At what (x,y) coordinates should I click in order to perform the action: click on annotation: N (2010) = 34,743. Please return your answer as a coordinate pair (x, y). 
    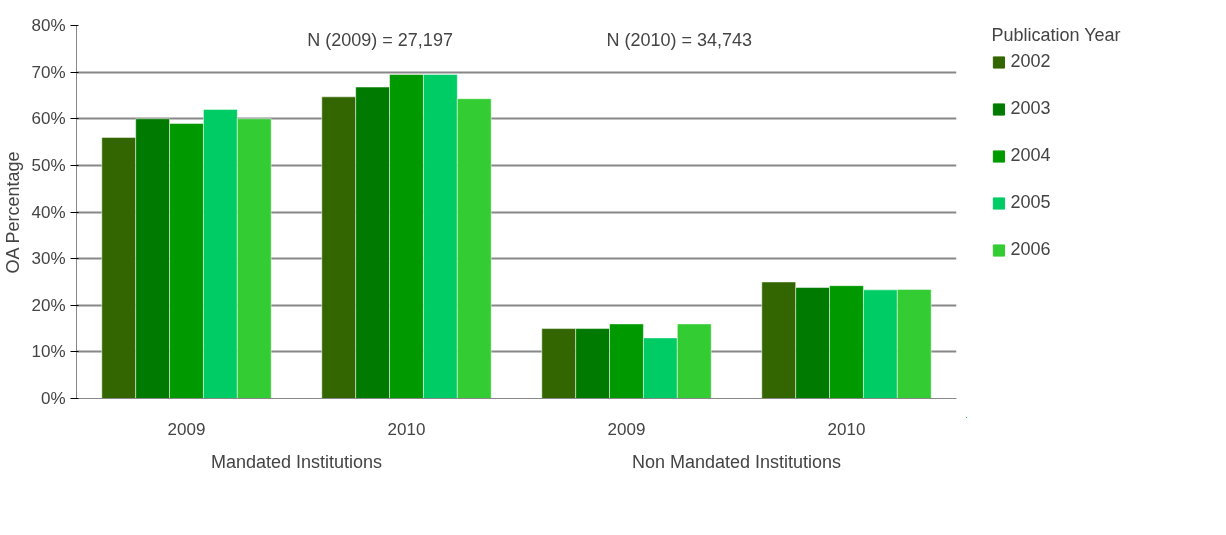
    Looking at the image, I should click on (679, 39).